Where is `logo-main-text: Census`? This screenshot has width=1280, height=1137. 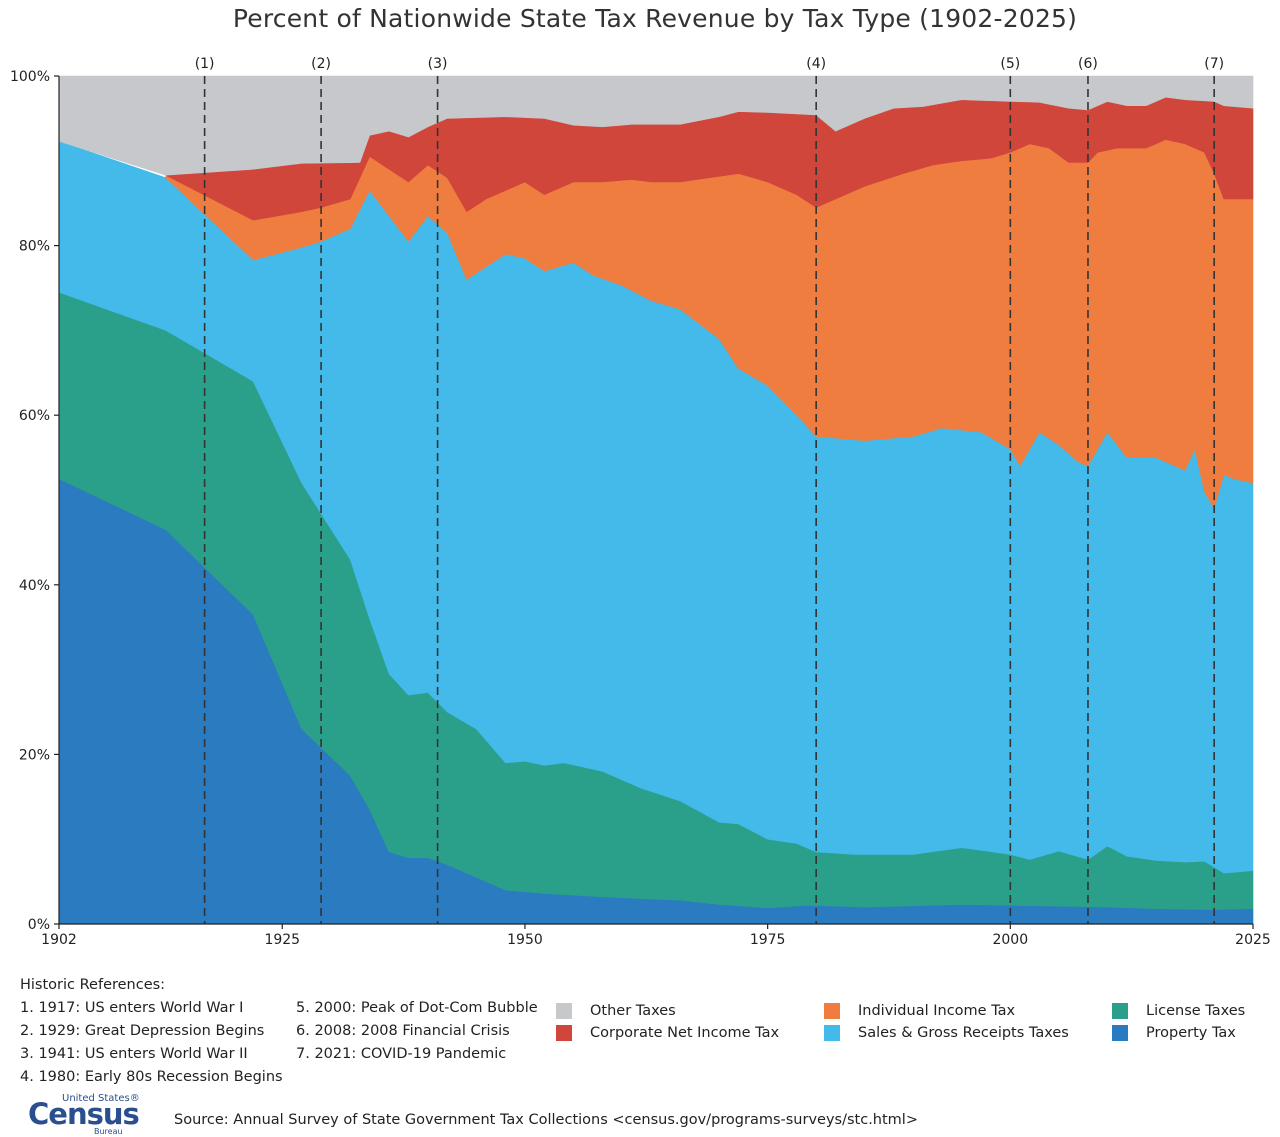 logo-main-text: Census is located at coordinates (84, 1114).